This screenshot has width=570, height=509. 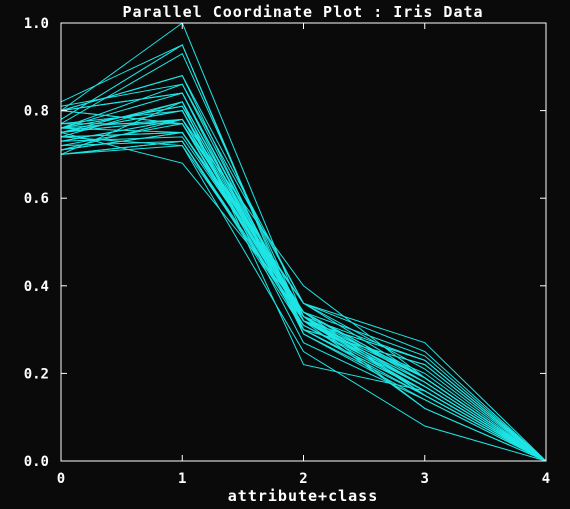 I want to click on x-tick-label: 4, so click(x=546, y=479).